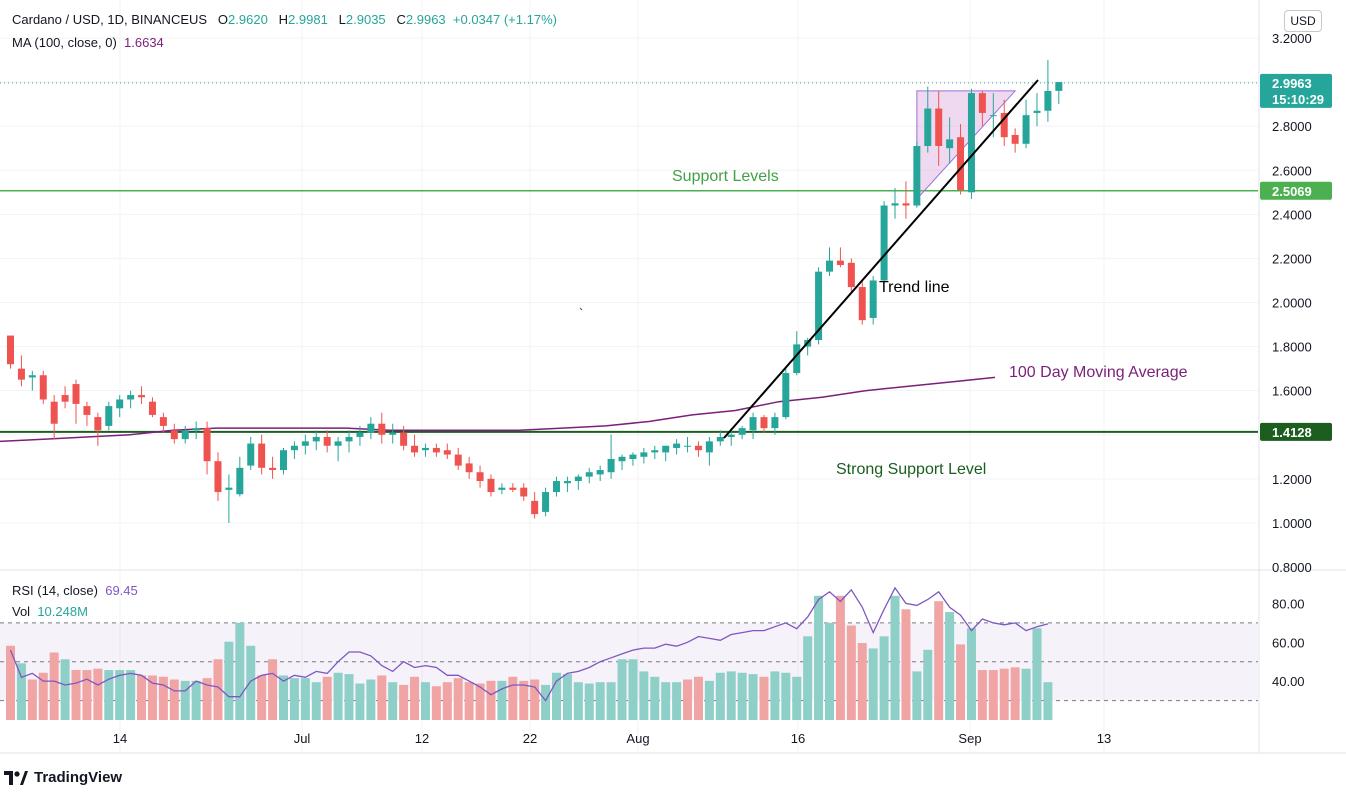 The image size is (1346, 799). What do you see at coordinates (88, 42) in the screenshot?
I see `ma-legend: MA (100, close, 0) 1.6634` at bounding box center [88, 42].